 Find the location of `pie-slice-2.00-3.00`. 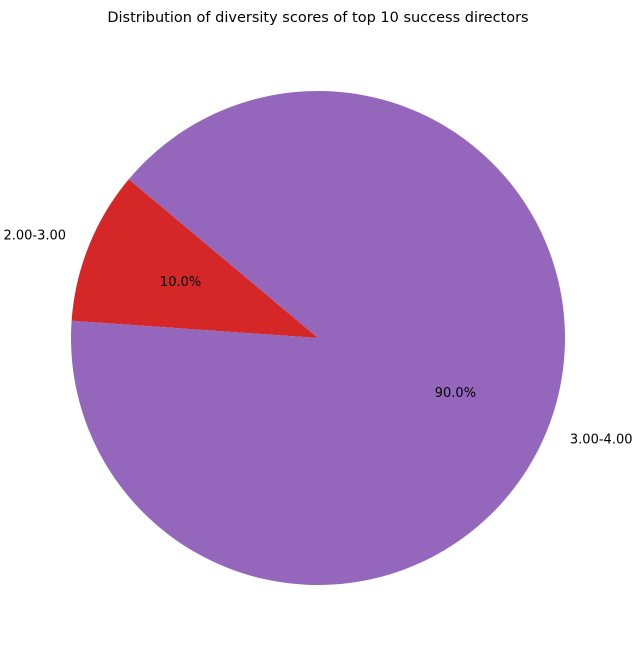

pie-slice-2.00-3.00 is located at coordinates (194, 258).